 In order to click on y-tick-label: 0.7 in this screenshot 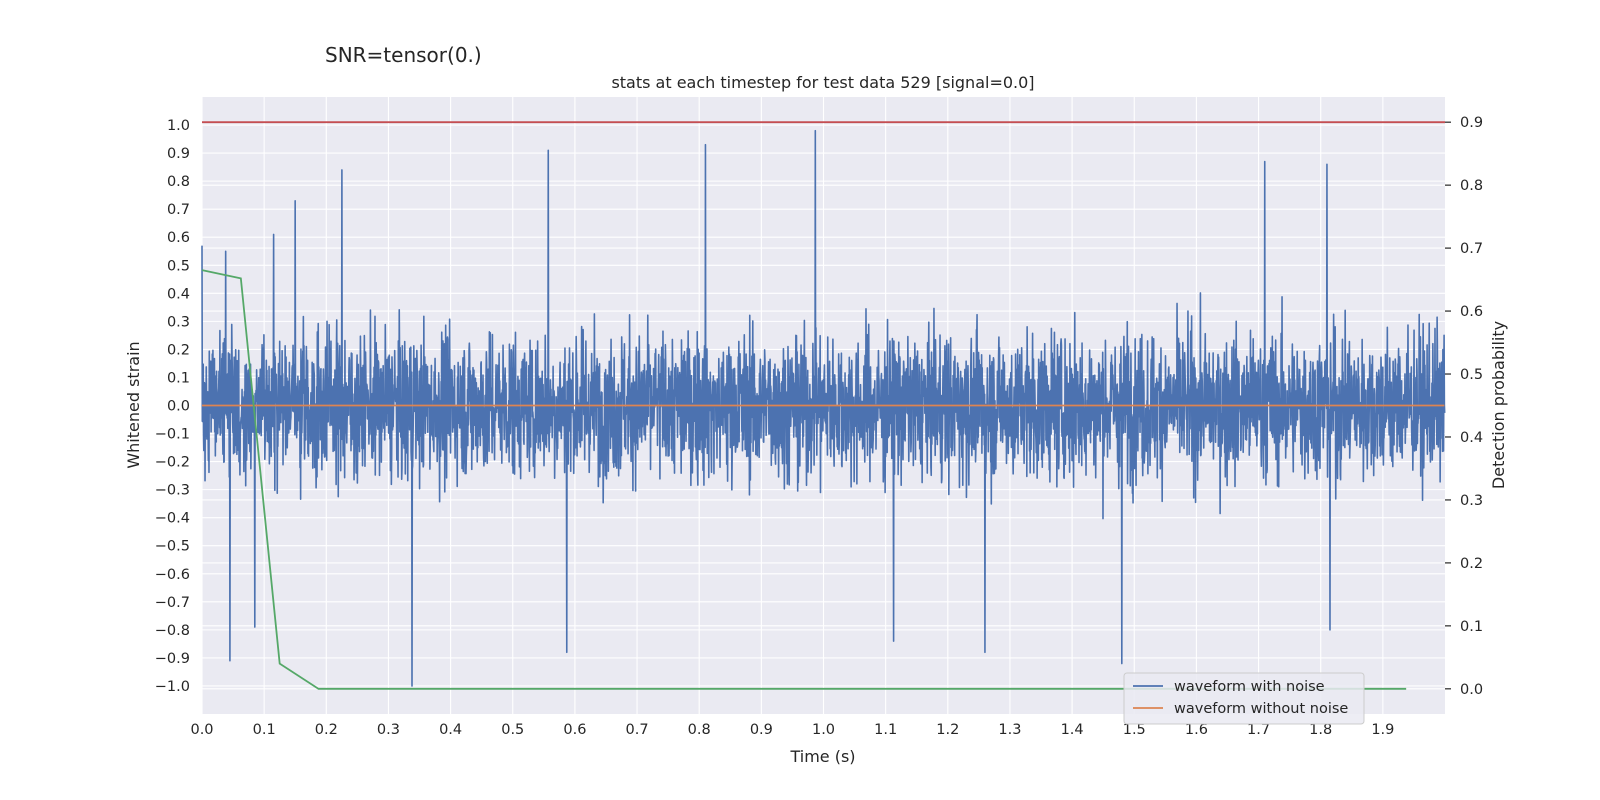, I will do `click(178, 210)`.